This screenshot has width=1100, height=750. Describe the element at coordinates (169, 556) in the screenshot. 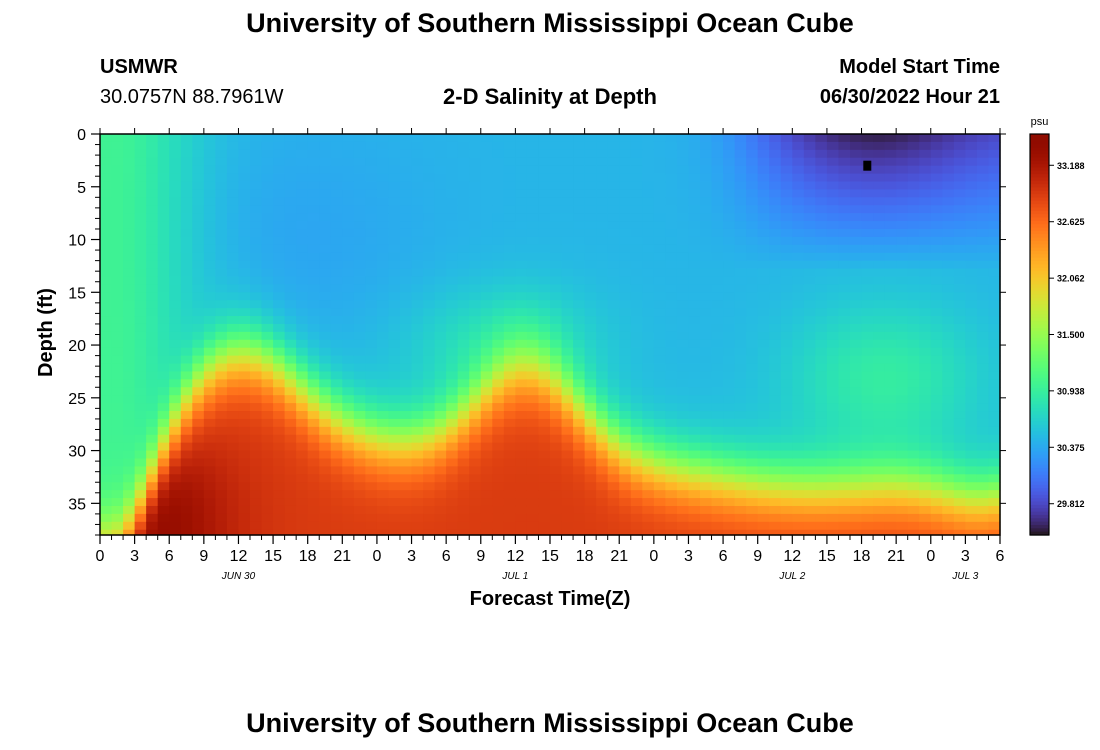

I see `x-tick-label: 6` at that location.